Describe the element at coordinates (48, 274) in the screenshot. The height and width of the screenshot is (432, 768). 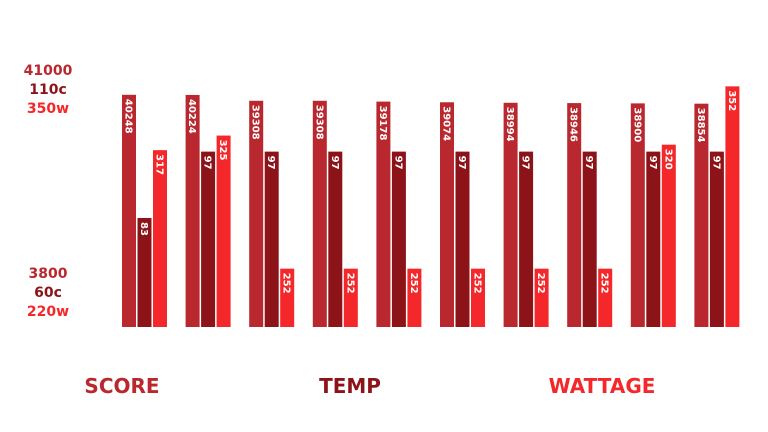
I see `y-tick-label: 3800` at that location.